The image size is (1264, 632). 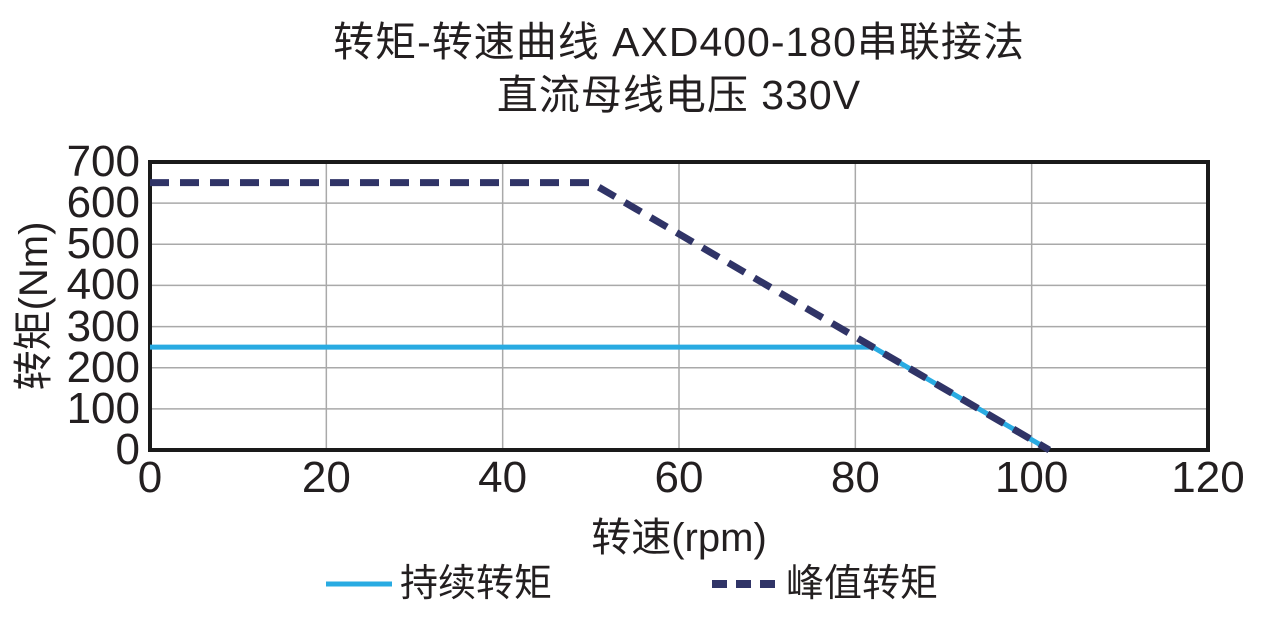 I want to click on legend-item-continuous-torque: 持续转矩, so click(x=438, y=584).